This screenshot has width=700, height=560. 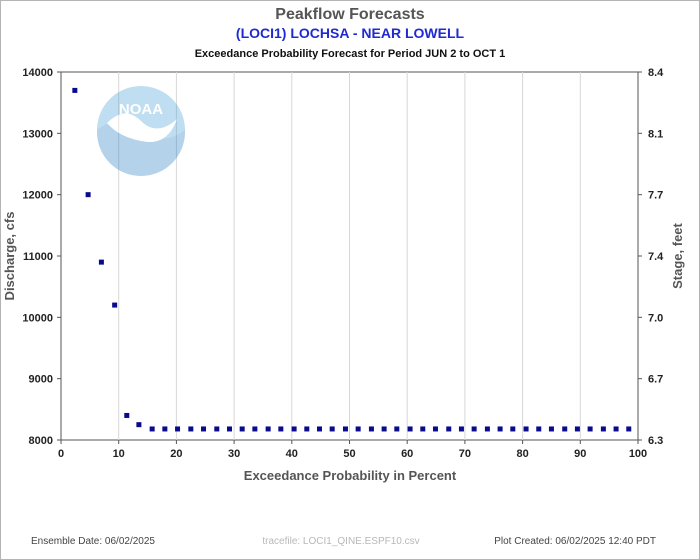 I want to click on right-tick-label: 6.7, so click(x=655, y=380).